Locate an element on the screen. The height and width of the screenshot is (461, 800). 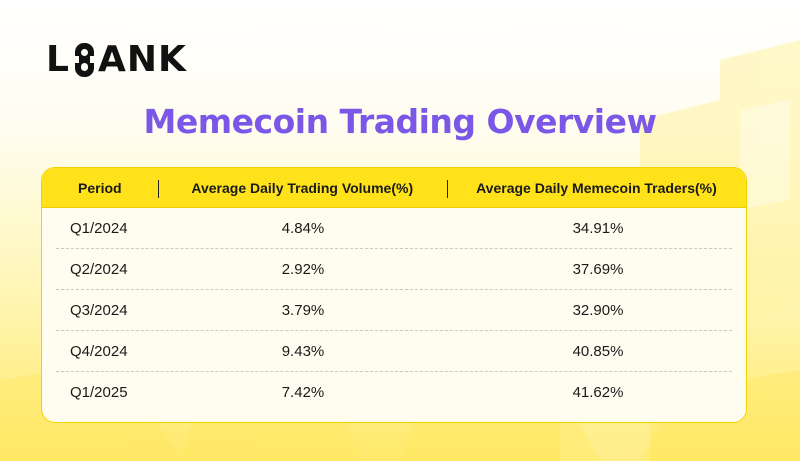
cell-period: Q4/2024 is located at coordinates (99, 351).